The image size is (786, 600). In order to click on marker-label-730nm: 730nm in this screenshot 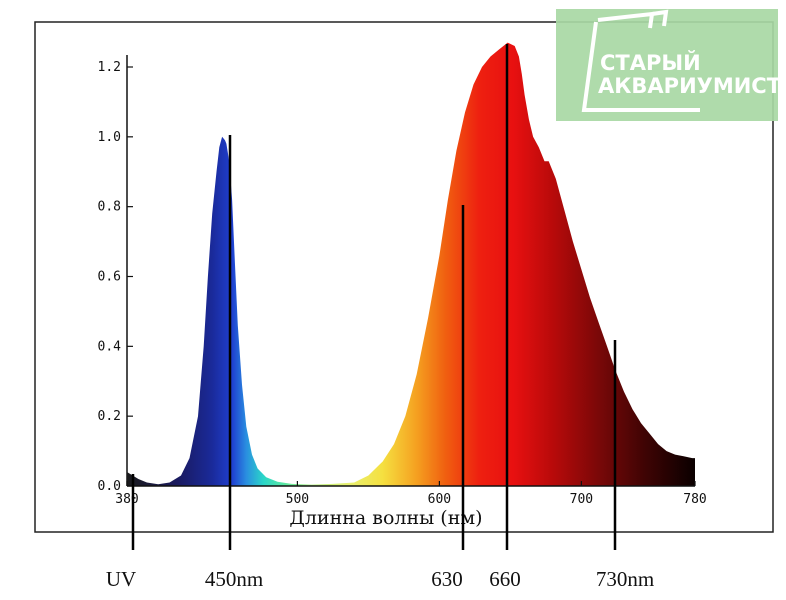, I will do `click(625, 579)`.